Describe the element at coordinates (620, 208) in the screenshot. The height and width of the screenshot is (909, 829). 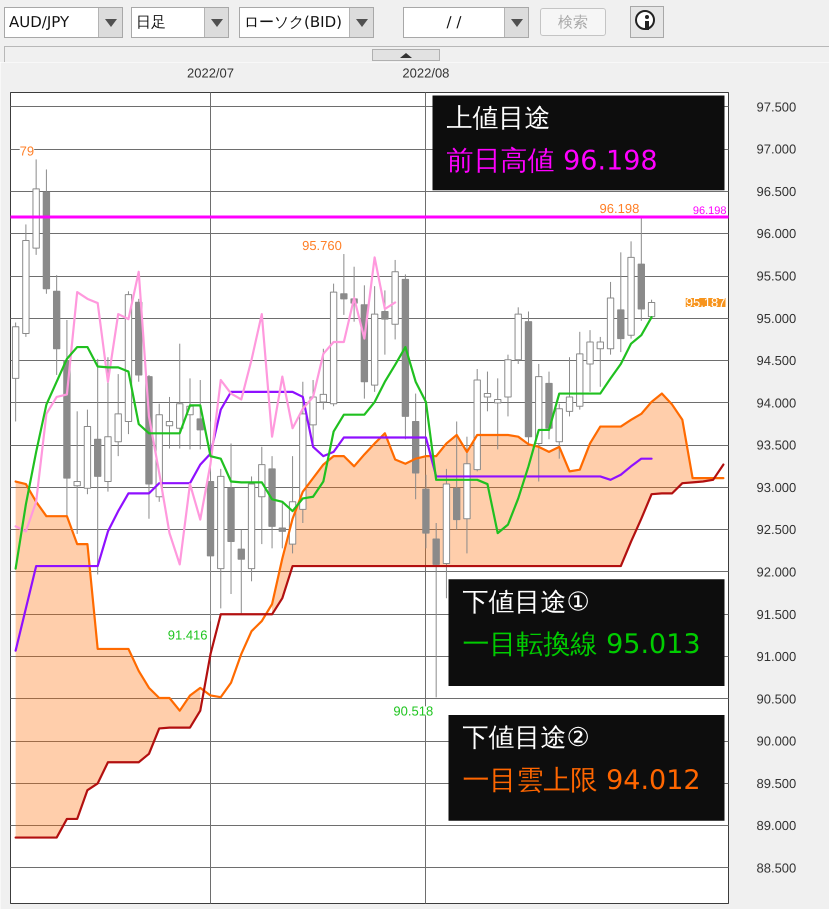
I see `annotation: 96.198` at that location.